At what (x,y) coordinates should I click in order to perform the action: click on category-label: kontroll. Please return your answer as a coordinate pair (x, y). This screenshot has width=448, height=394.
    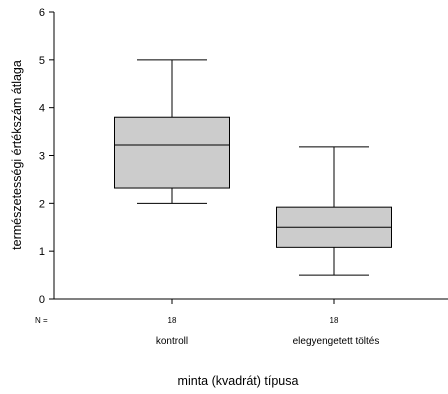
    Looking at the image, I should click on (172, 341).